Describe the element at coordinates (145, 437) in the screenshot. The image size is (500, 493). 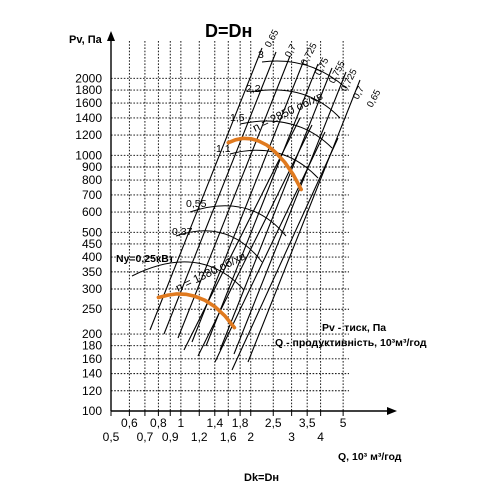
I see `x-tick-label-lower: 0,7` at that location.